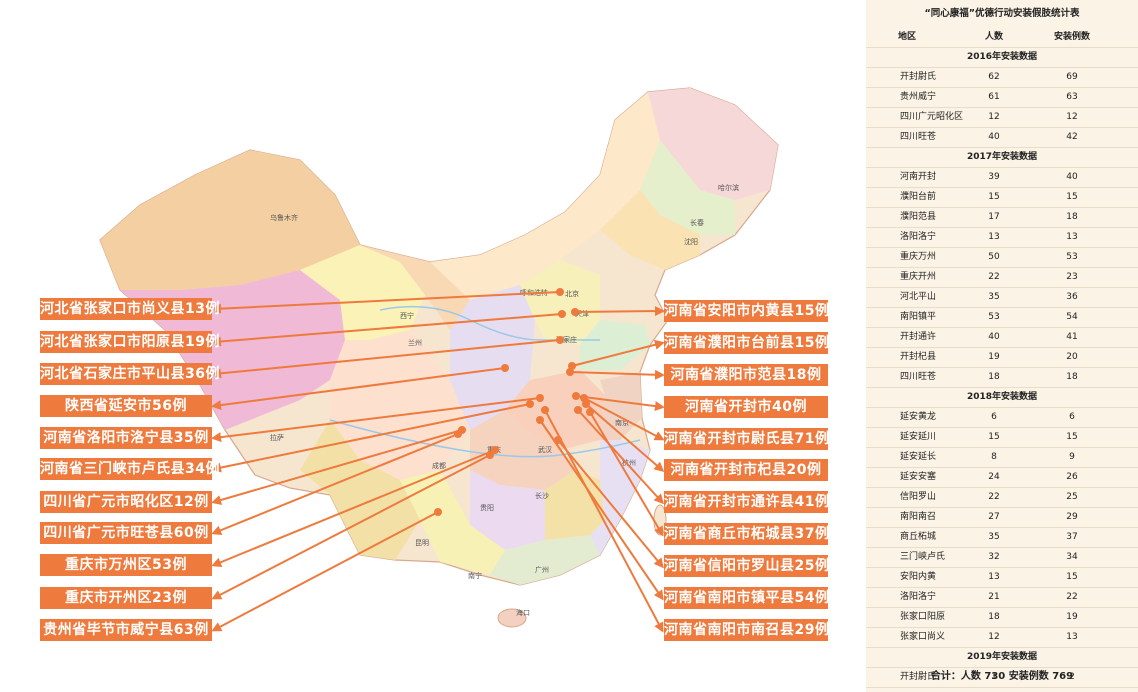 The image size is (1138, 692). Describe the element at coordinates (918, 77) in the screenshot. I see `stats-cell-region: 开封尉氏` at that location.